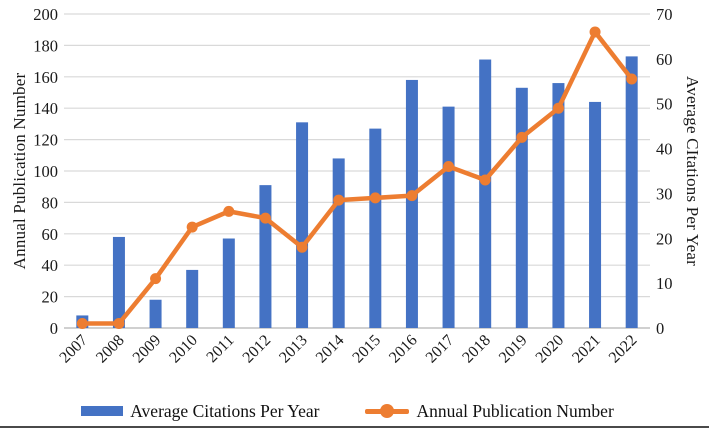 Image resolution: width=709 pixels, height=428 pixels. Describe the element at coordinates (45, 77) in the screenshot. I see `left-tick-160: 160` at that location.